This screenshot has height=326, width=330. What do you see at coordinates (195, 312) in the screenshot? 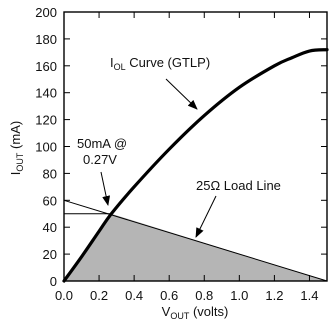
I see `x-axis-title: VOUT (volts)` at bounding box center [195, 312].